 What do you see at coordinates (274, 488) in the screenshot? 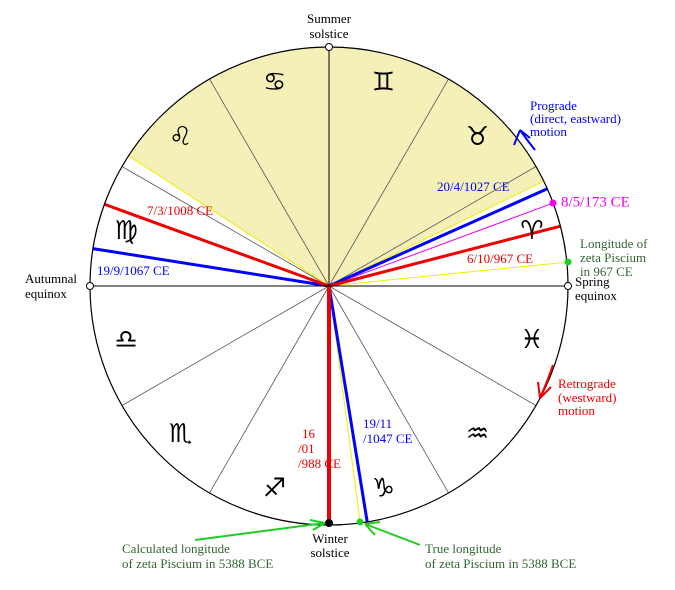
I see `zodiac-sign: ♐` at bounding box center [274, 488].